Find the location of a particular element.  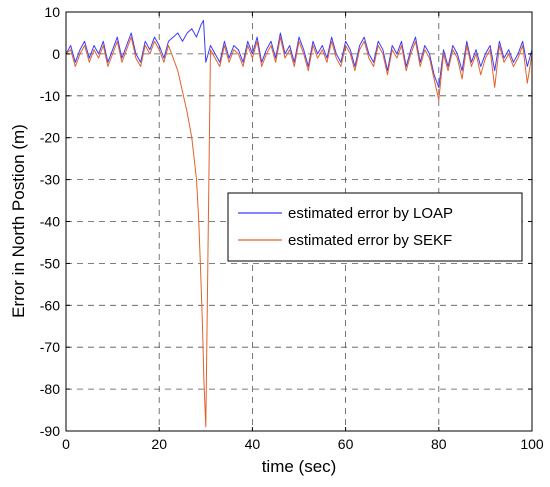

x-axis-label: time (sec) is located at coordinates (299, 466).